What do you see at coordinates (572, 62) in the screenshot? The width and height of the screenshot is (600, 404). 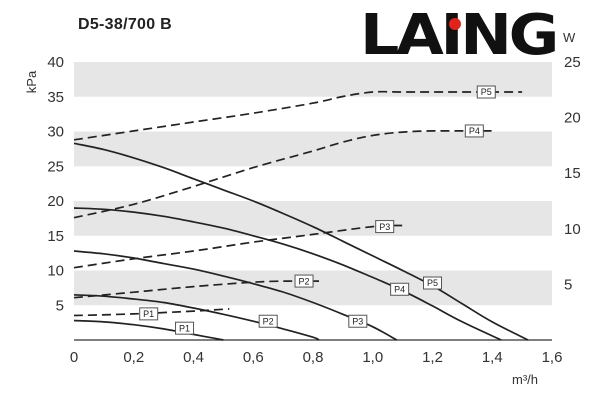 I see `y-right-tick-label: 25` at bounding box center [572, 62].